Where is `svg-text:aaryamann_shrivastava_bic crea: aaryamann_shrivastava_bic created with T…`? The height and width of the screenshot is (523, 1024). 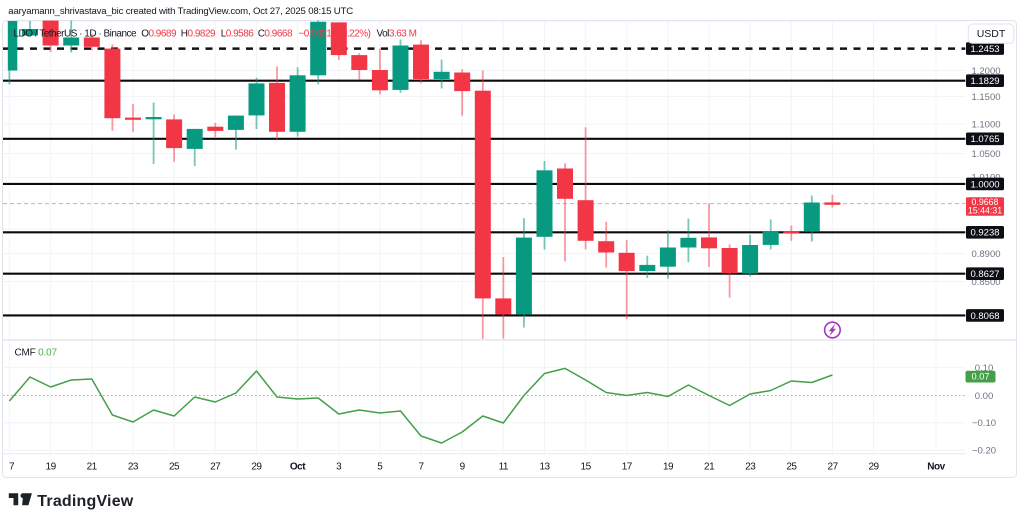
svg-text:aaryamann_shrivastava_bic crea: aaryamann_shrivastava_bic created with T… is located at coordinates (180, 11).